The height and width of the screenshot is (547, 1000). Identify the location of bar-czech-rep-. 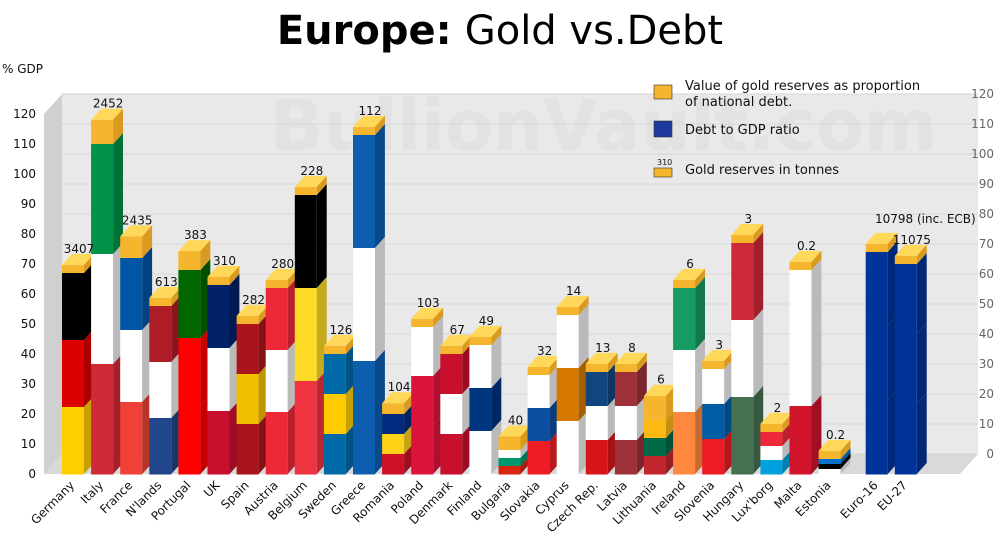
(601, 413).